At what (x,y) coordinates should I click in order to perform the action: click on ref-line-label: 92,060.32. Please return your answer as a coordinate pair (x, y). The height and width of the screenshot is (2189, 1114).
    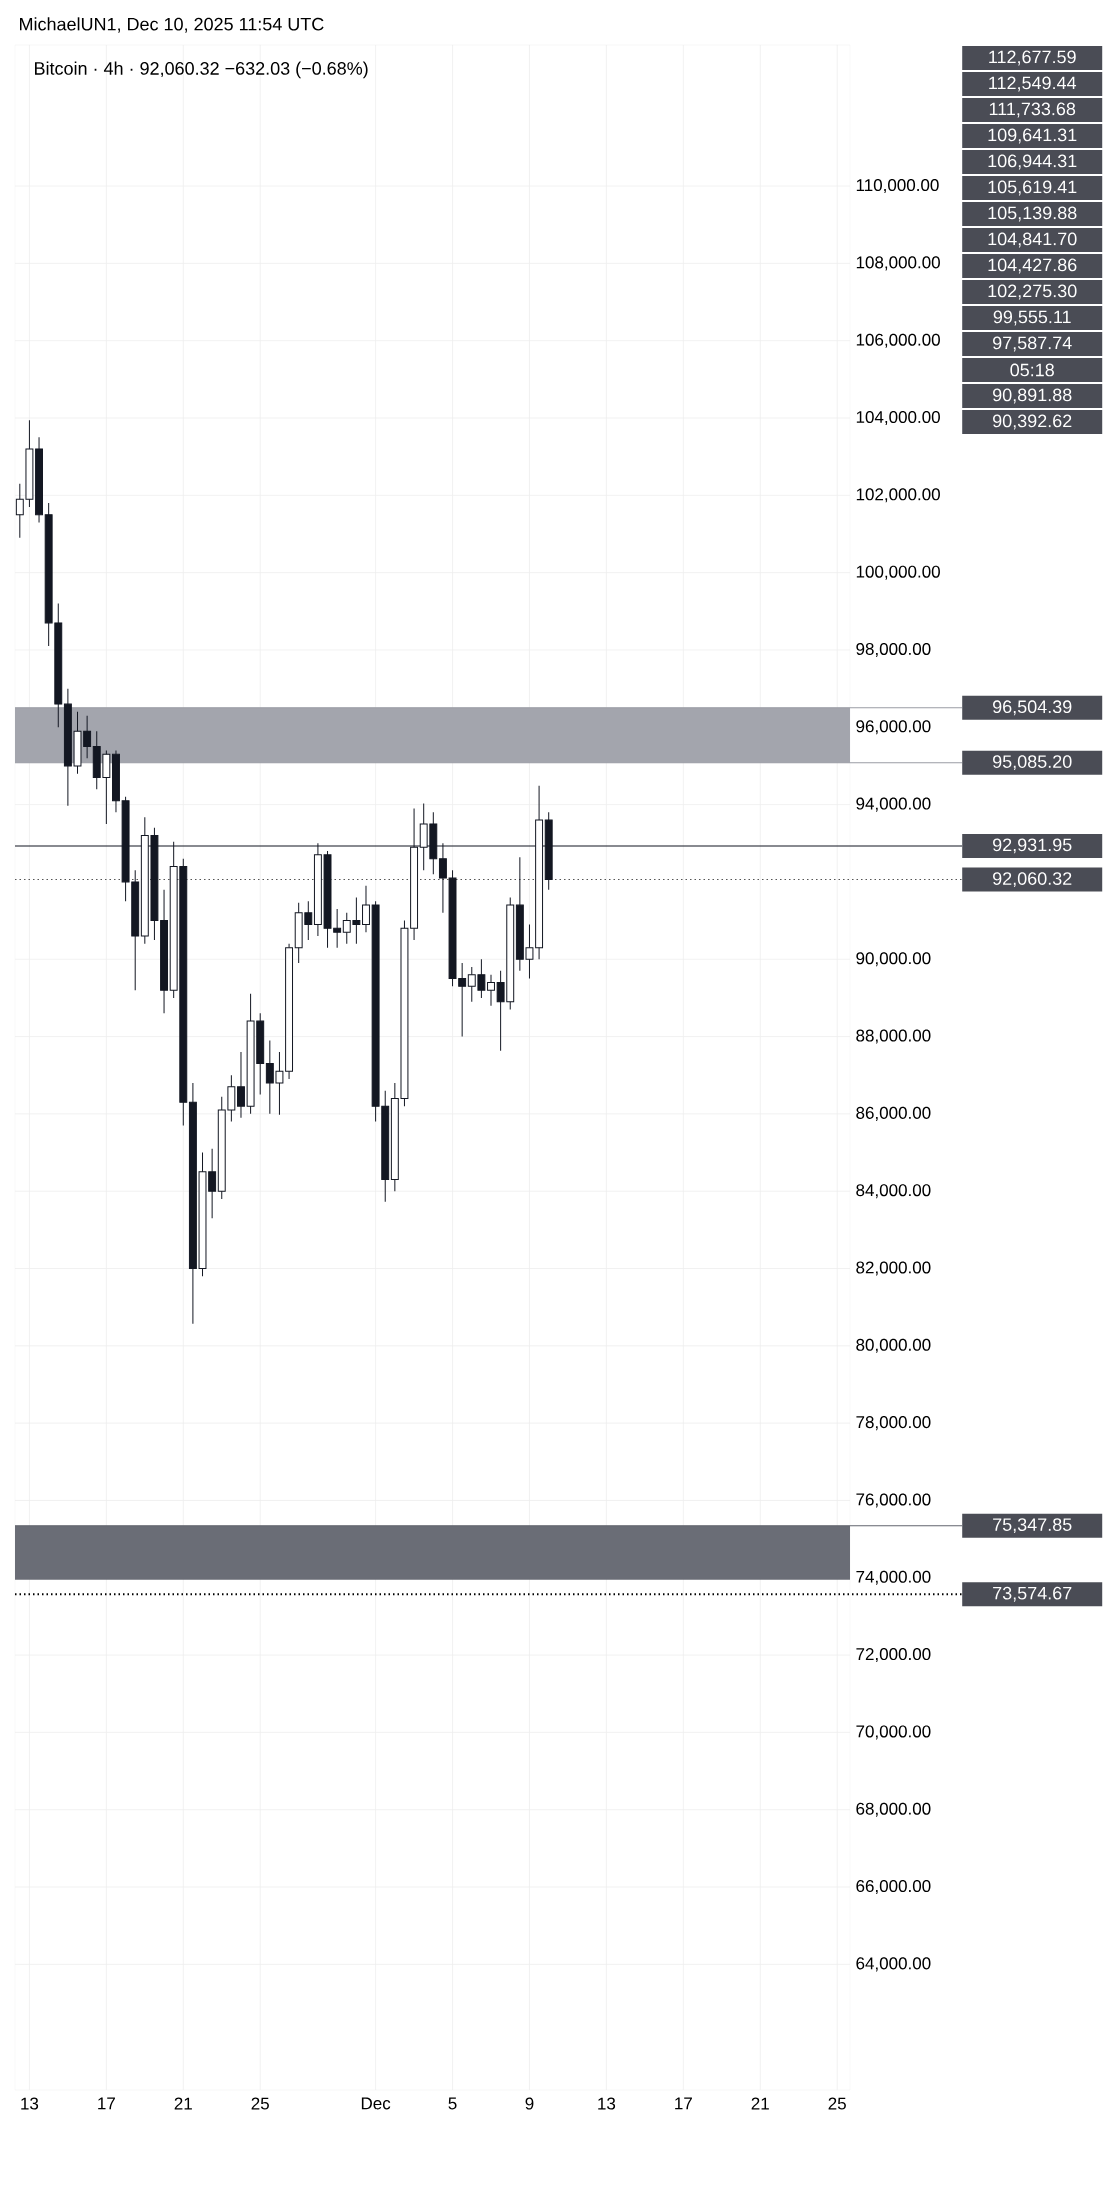
    Looking at the image, I should click on (1032, 880).